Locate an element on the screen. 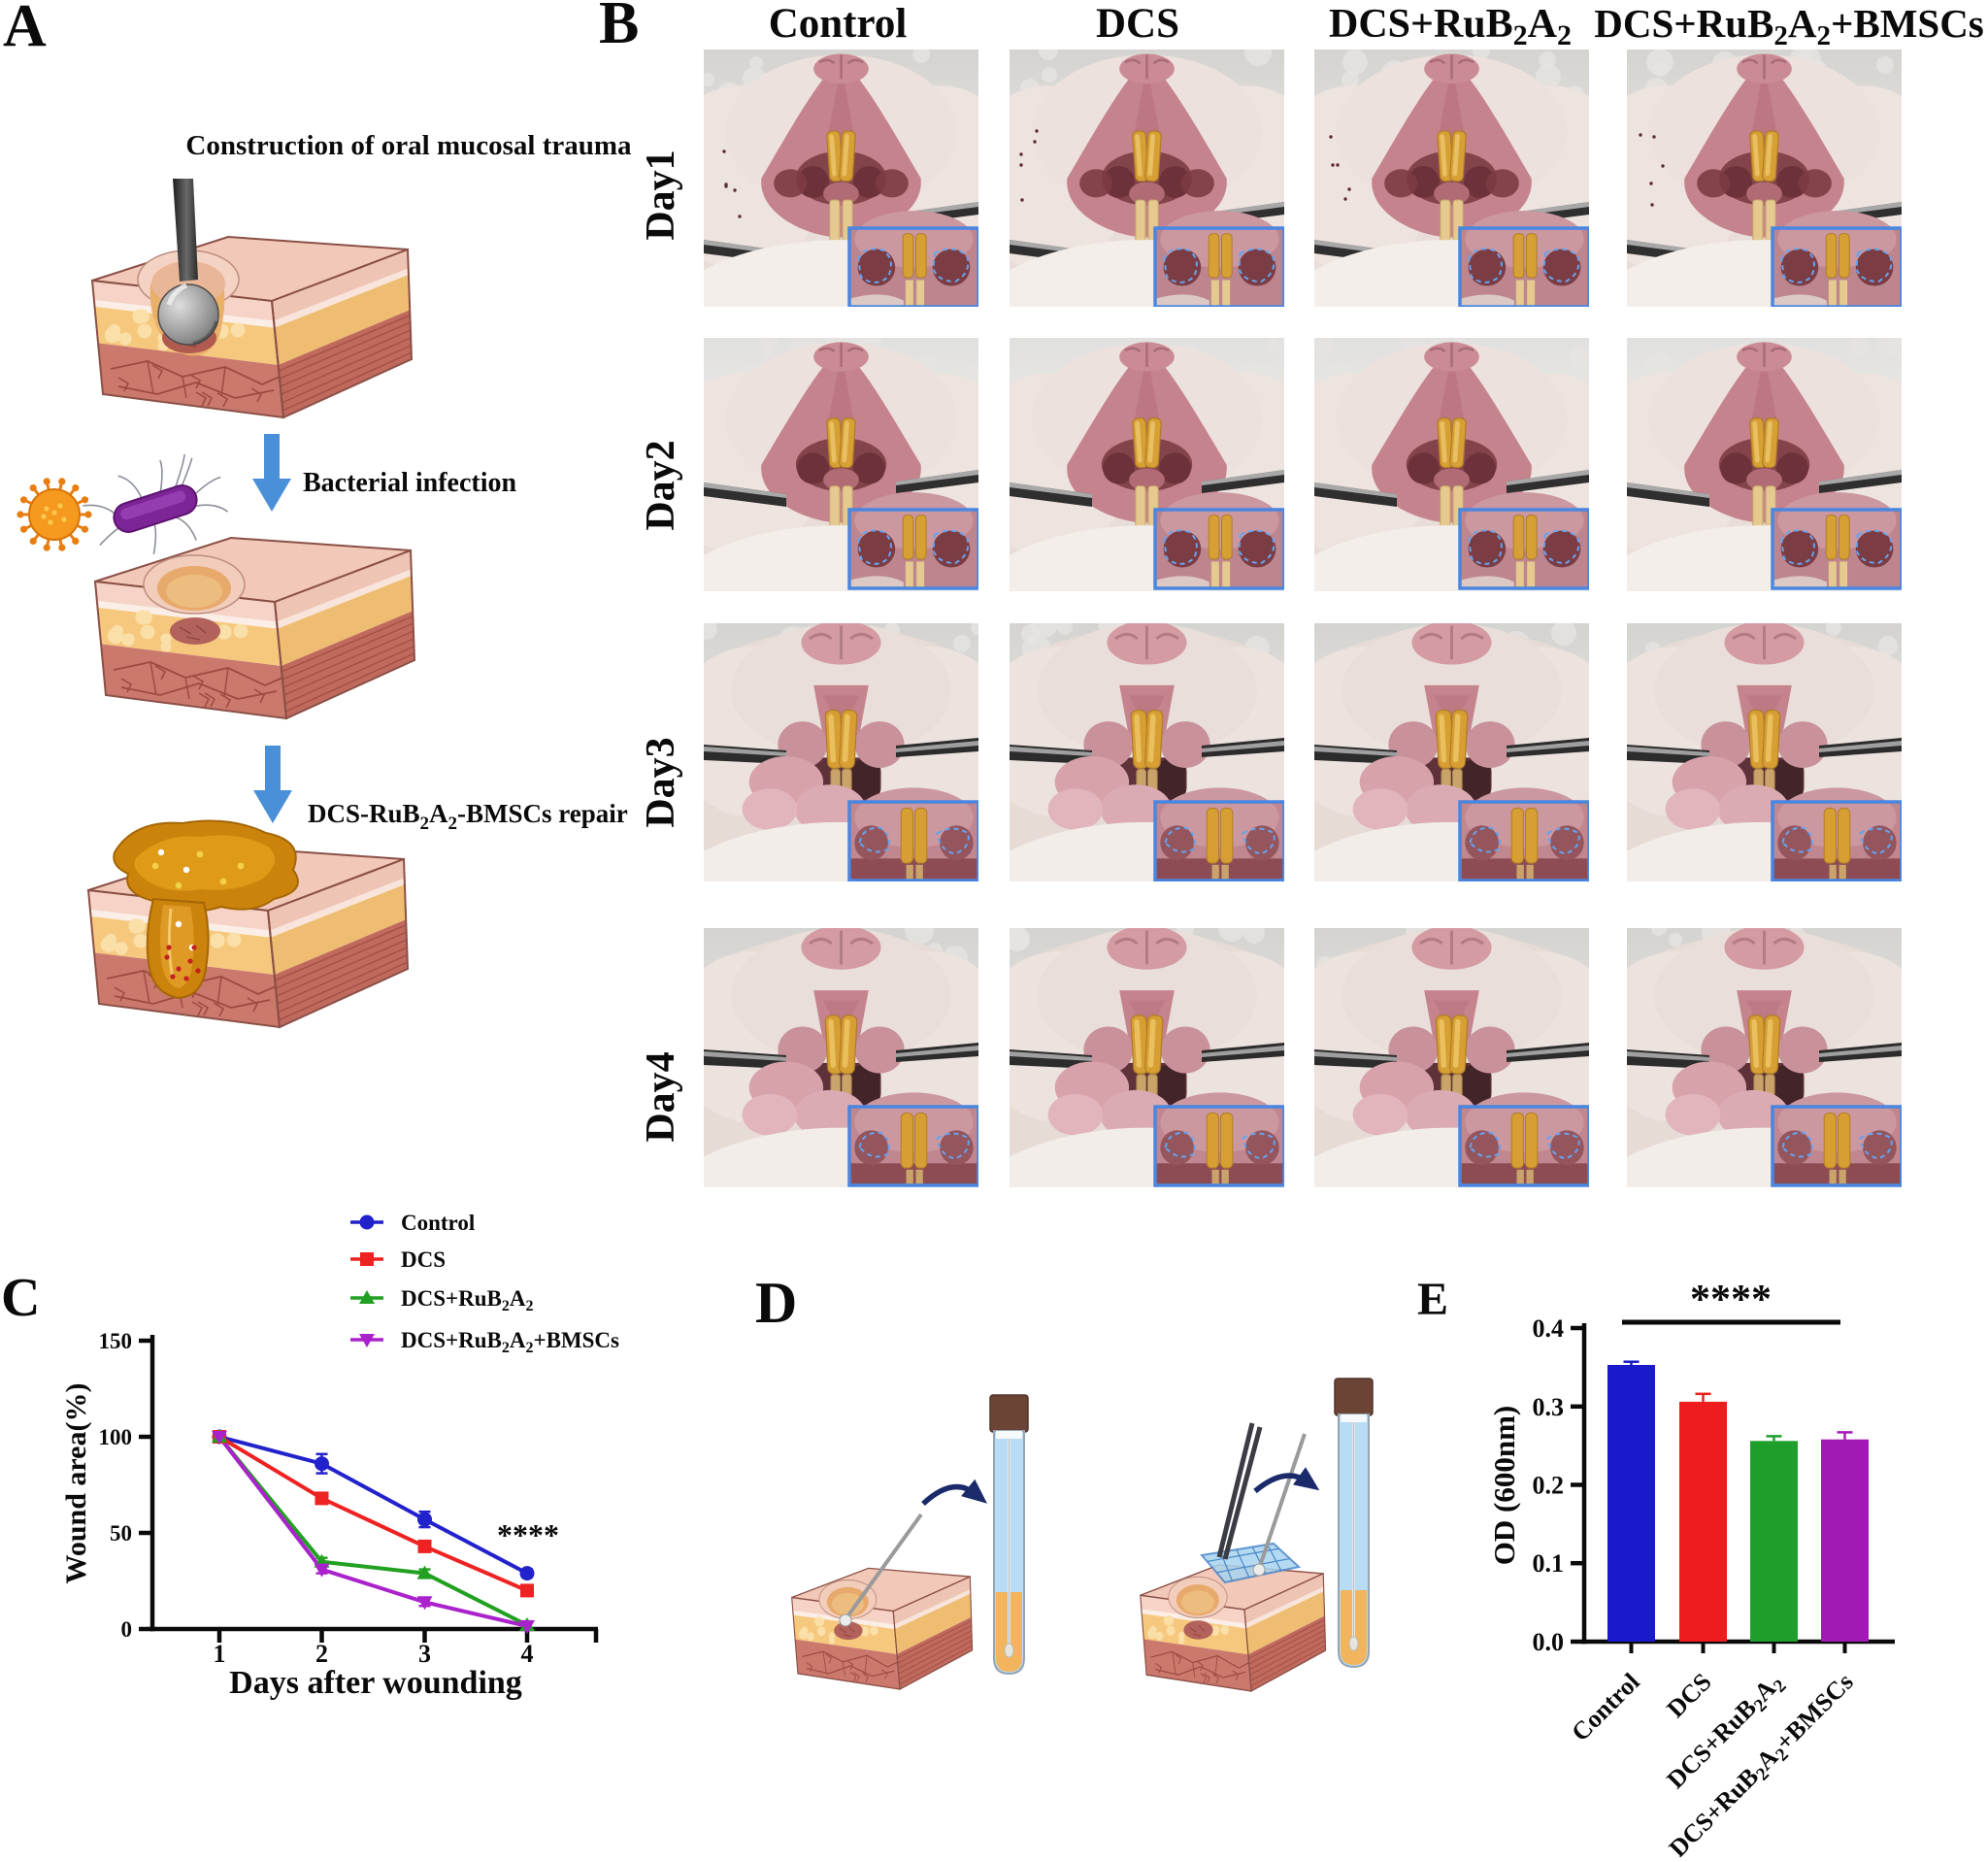 This screenshot has width=1988, height=1862. svg-text: 150 is located at coordinates (116, 1341).